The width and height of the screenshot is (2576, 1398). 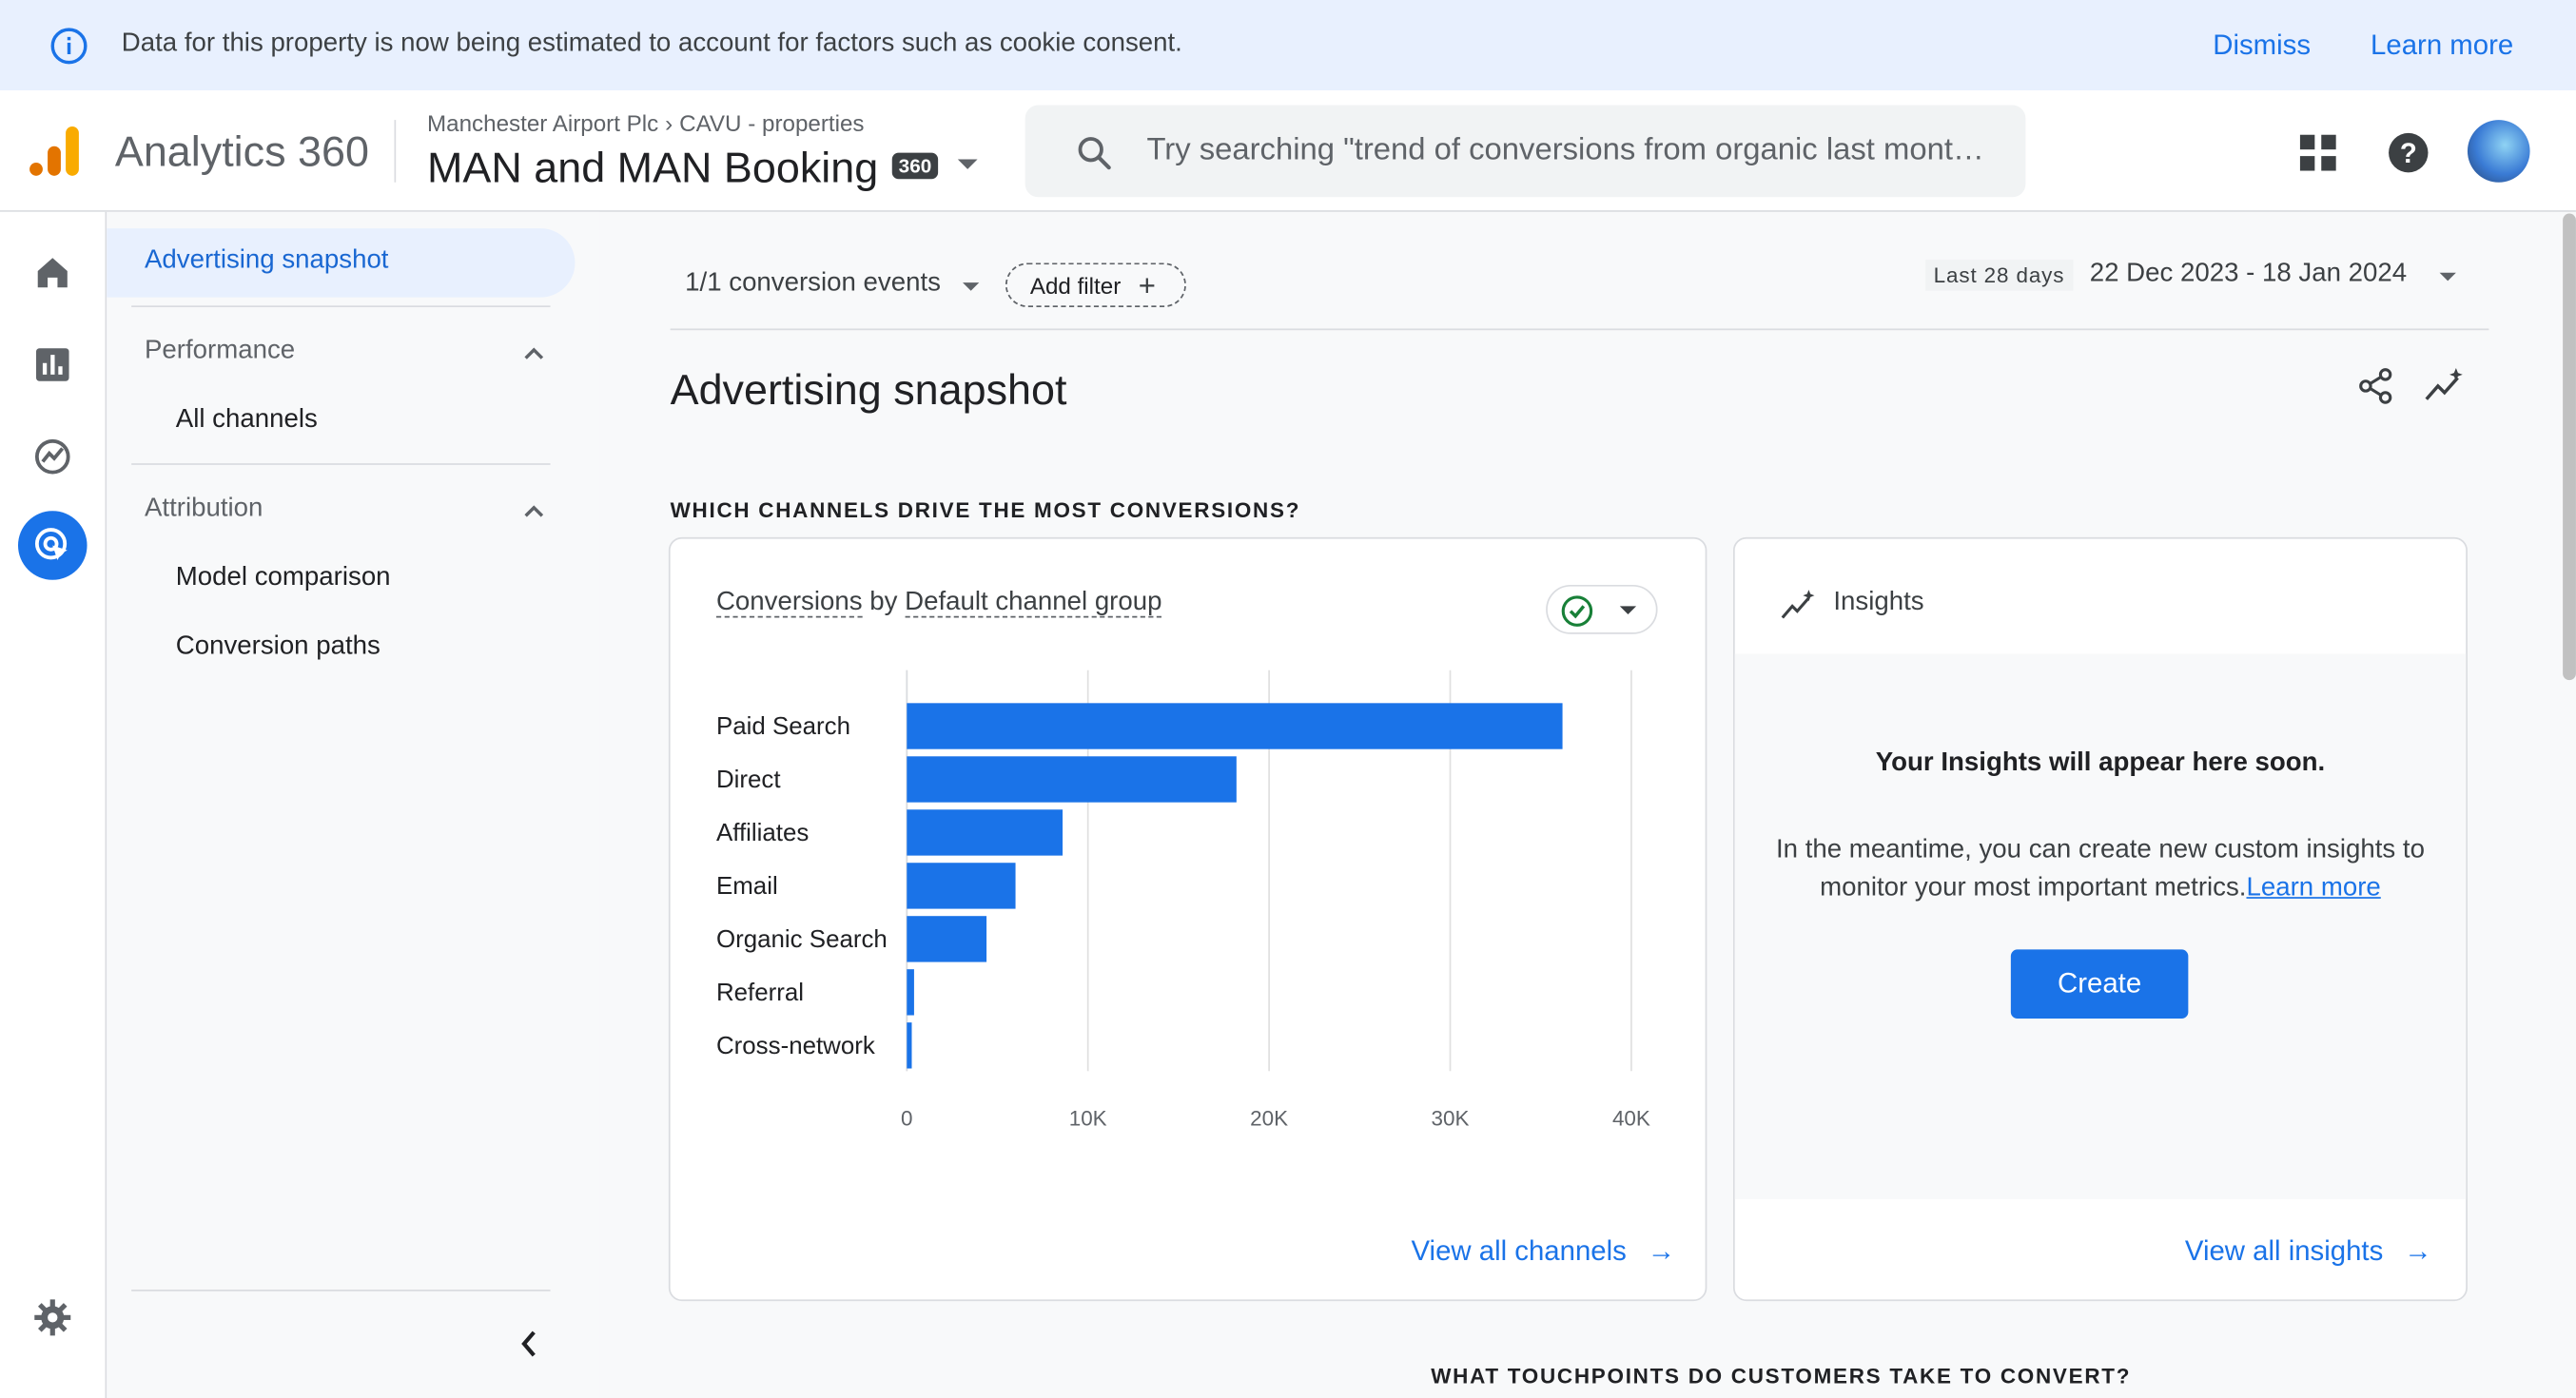 I want to click on category-label: Direct, so click(x=749, y=780).